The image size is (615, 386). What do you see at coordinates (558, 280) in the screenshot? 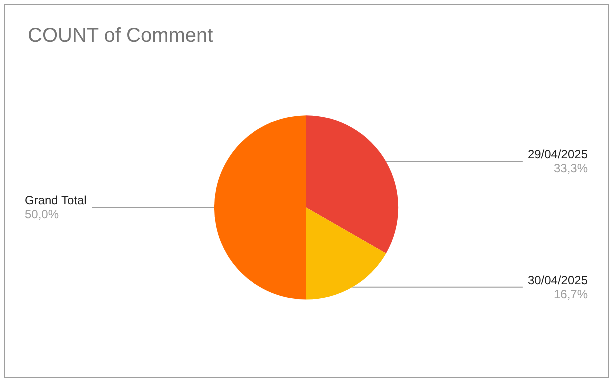
I see `slice-label: 30/04/2025` at bounding box center [558, 280].